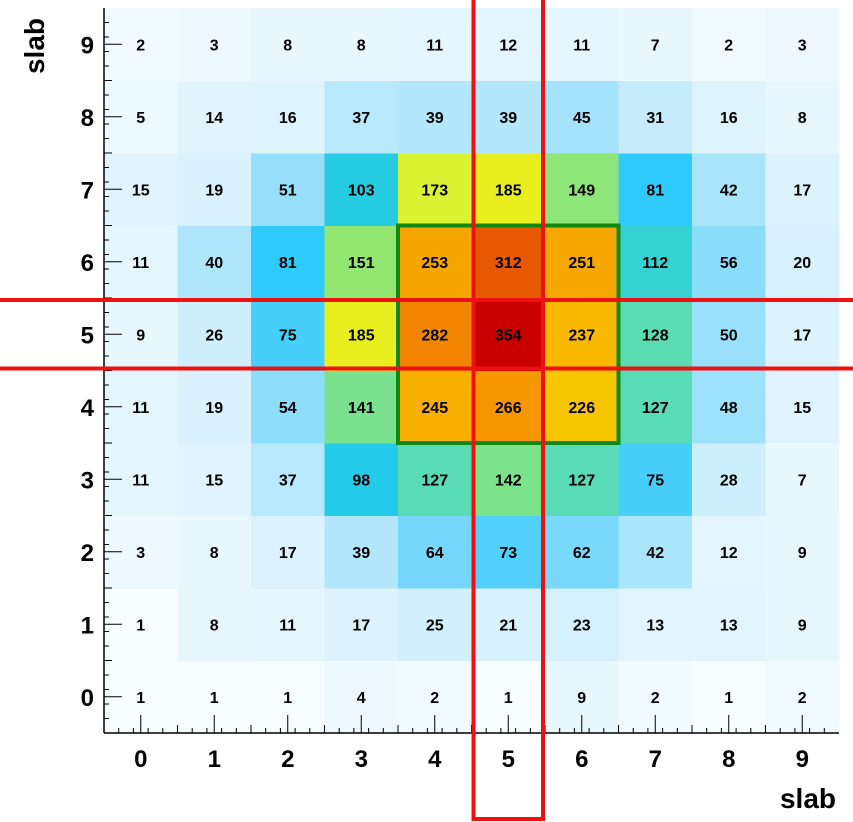  Describe the element at coordinates (435, 553) in the screenshot. I see `cell-value-4-2: 64` at that location.